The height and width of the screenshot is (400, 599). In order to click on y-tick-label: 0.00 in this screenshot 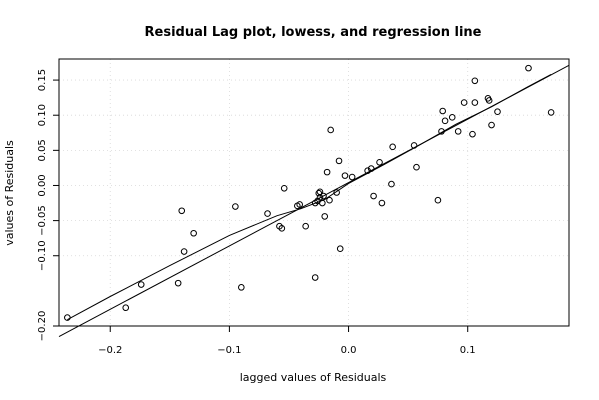, I will do `click(42, 185)`.